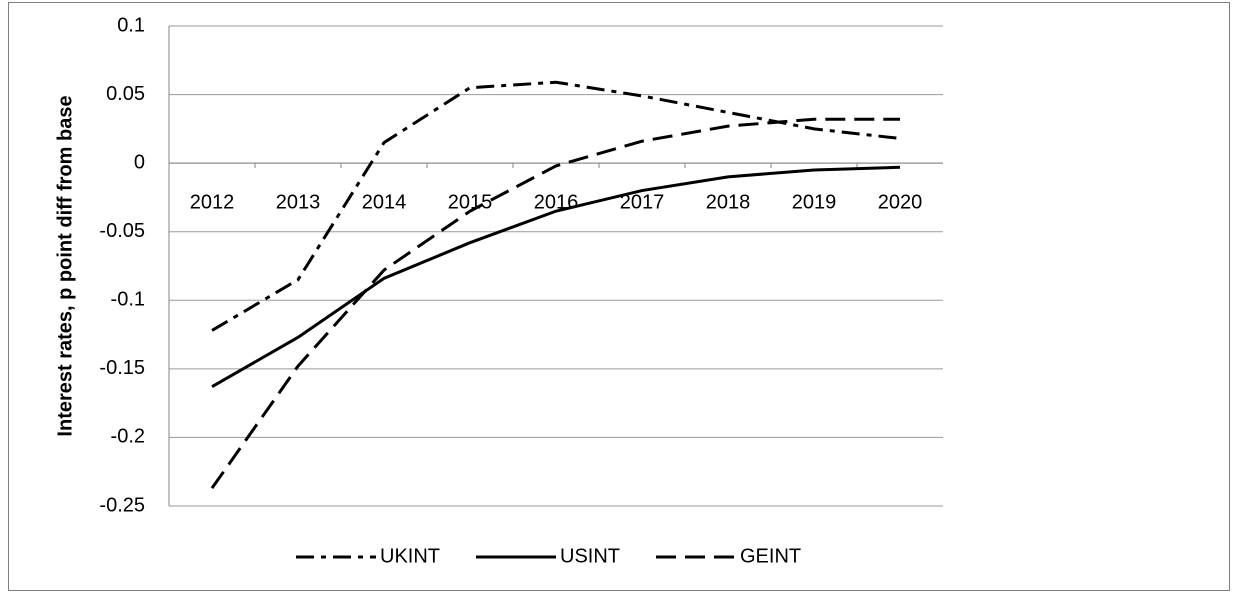  What do you see at coordinates (65, 265) in the screenshot?
I see `y-axis-label: Interest rates, p point diff from base` at bounding box center [65, 265].